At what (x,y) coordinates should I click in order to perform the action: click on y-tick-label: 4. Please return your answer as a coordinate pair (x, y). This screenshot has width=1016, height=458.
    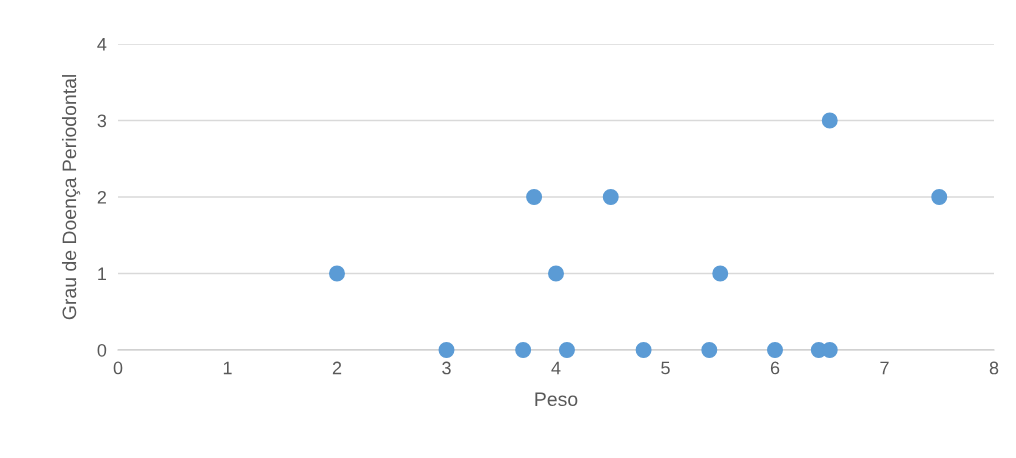
    Looking at the image, I should click on (102, 44).